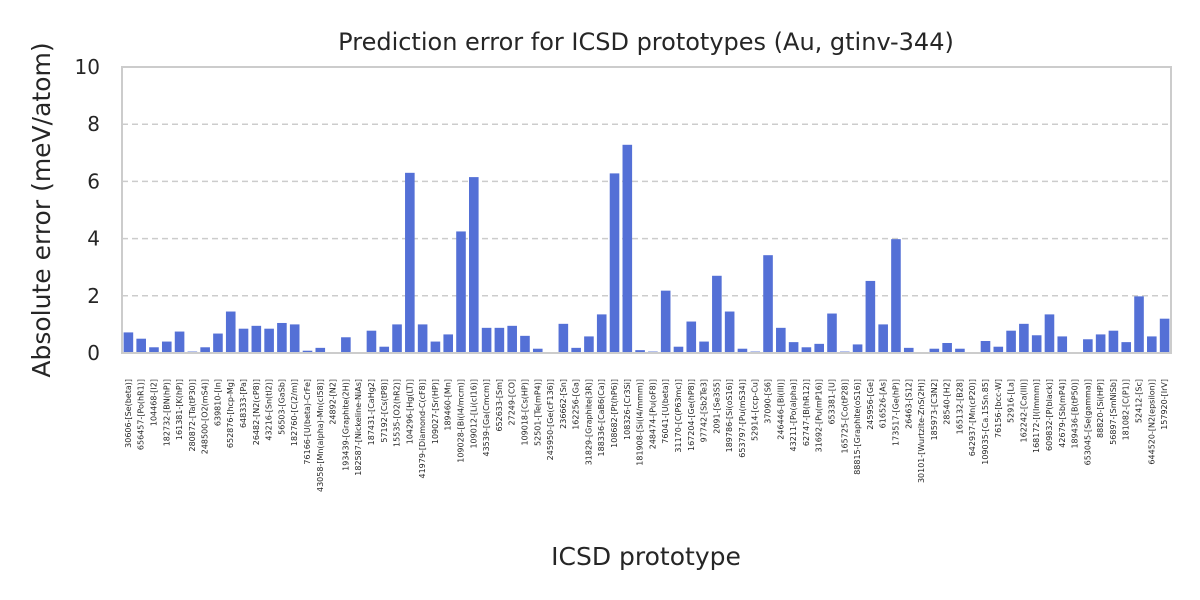 This screenshot has width=1200, height=600. What do you see at coordinates (166, 412) in the screenshot?
I see `x-tick-label: 182732-[BN(hP)]` at bounding box center [166, 412].